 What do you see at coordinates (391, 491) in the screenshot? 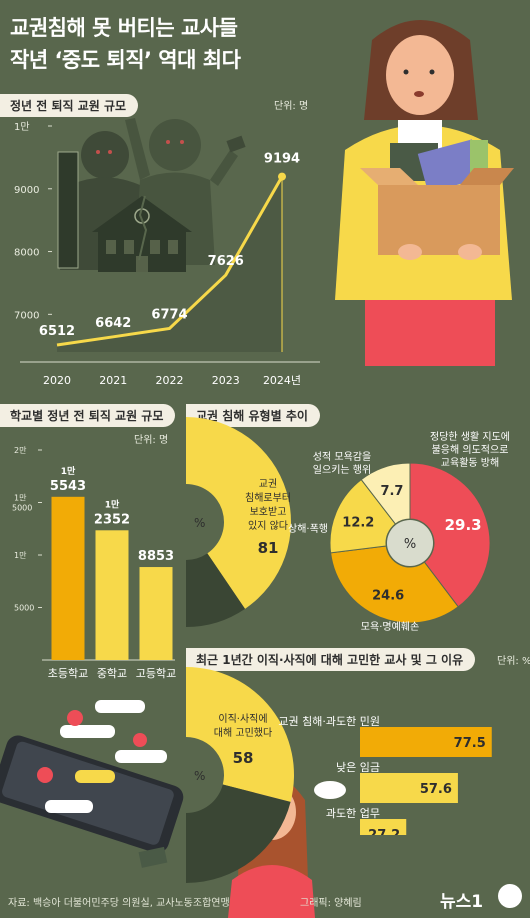
I see `slice-value-label: 7.7` at bounding box center [391, 491].